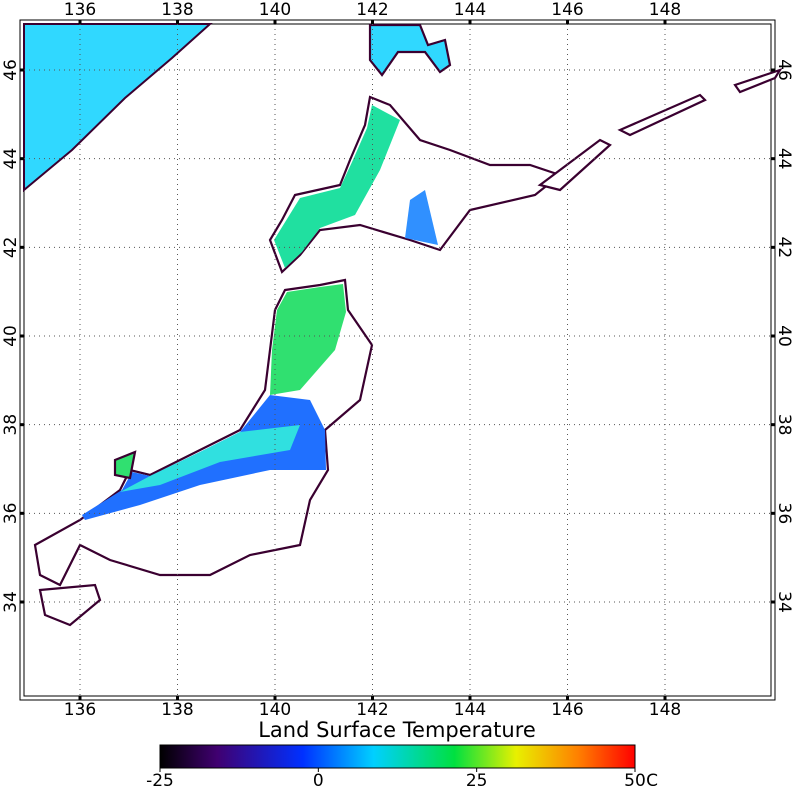 This screenshot has width=794, height=794. I want to click on lon-label-top: 148, so click(665, 10).